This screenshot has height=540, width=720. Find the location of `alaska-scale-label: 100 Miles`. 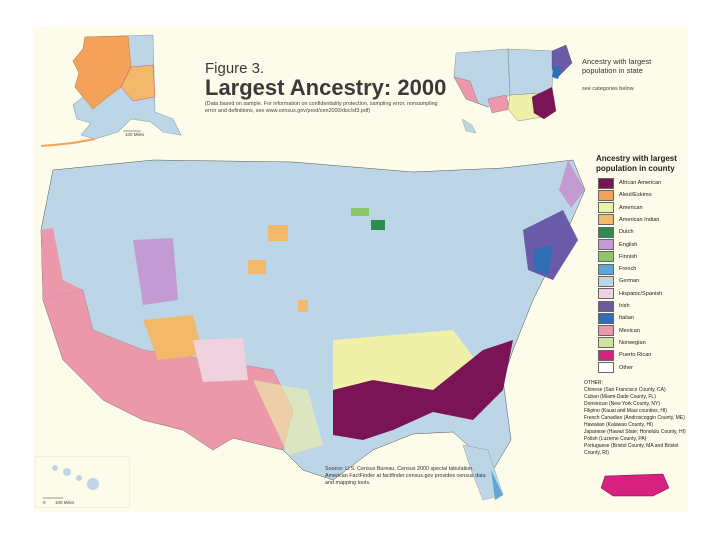

alaska-scale-label: 100 Miles is located at coordinates (135, 134).